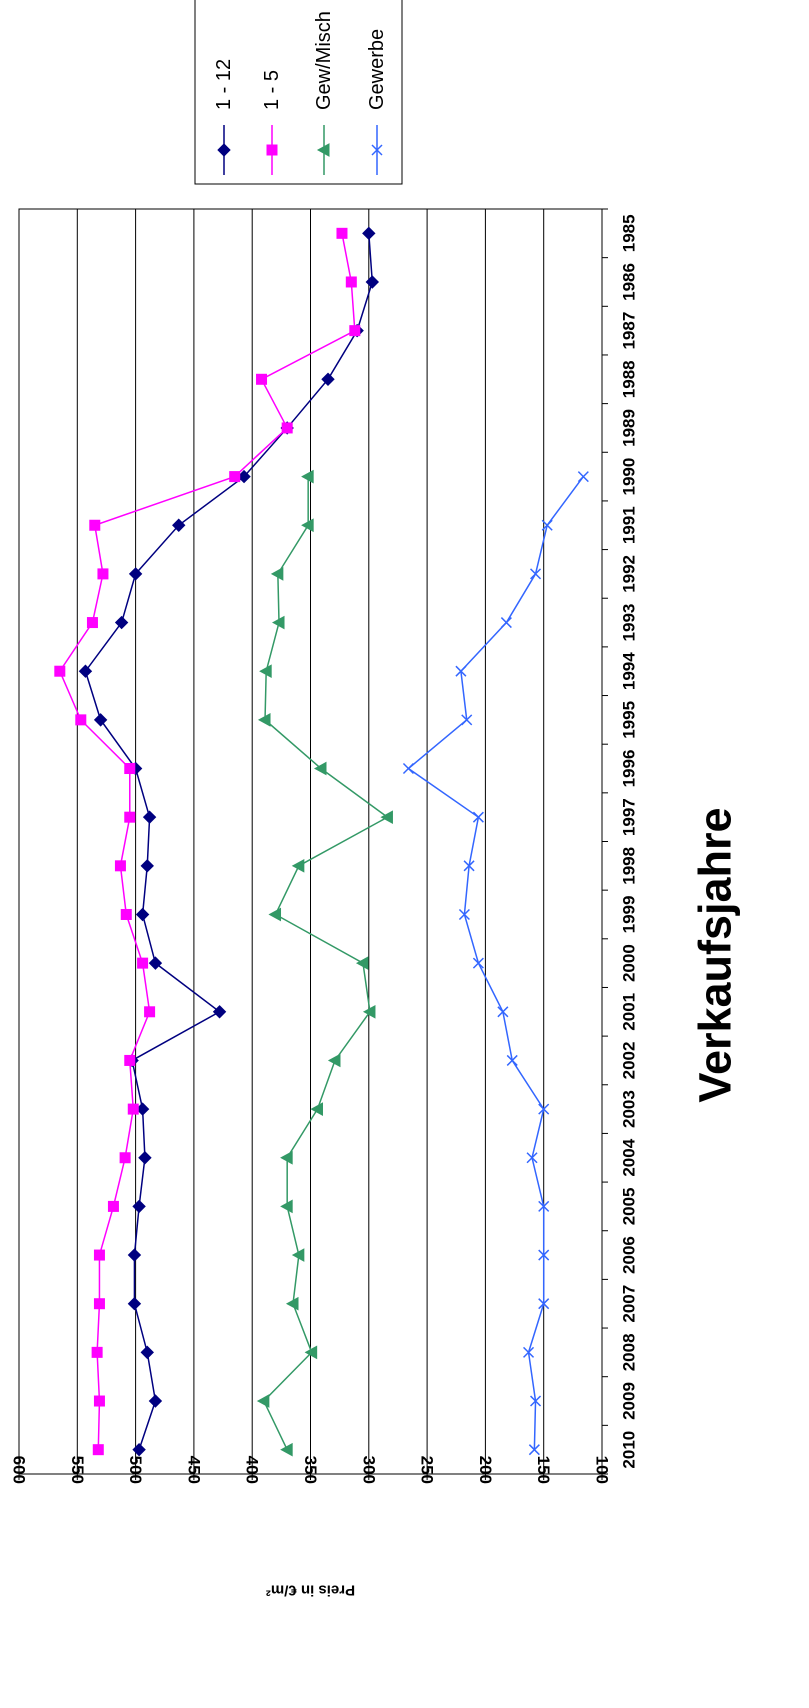  I want to click on series-gewerbe, so click(495, 963).